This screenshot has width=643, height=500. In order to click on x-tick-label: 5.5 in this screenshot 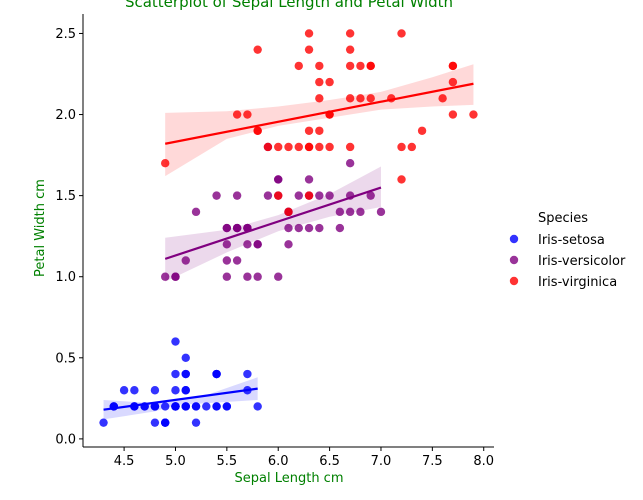, I will do `click(227, 461)`.